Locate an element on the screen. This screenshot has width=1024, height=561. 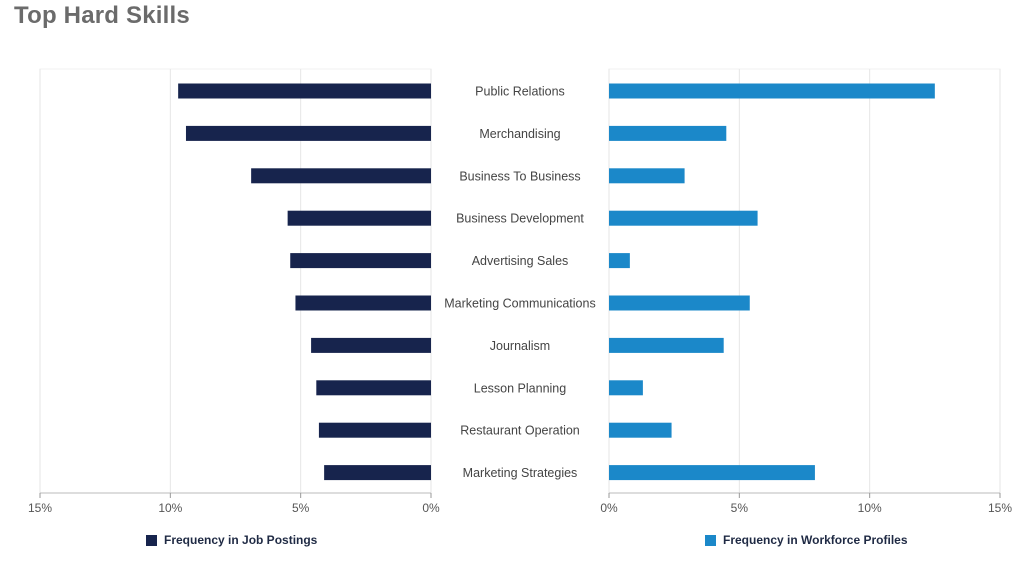
category-label: Journalism is located at coordinates (520, 346).